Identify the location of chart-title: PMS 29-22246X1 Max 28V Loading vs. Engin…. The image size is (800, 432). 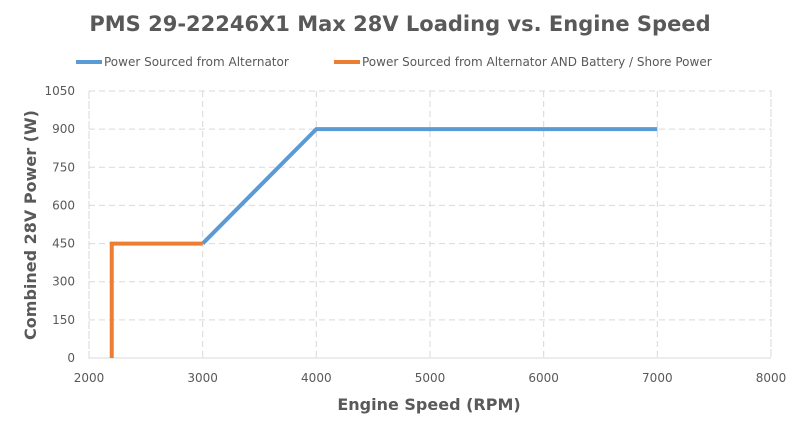
(399, 24).